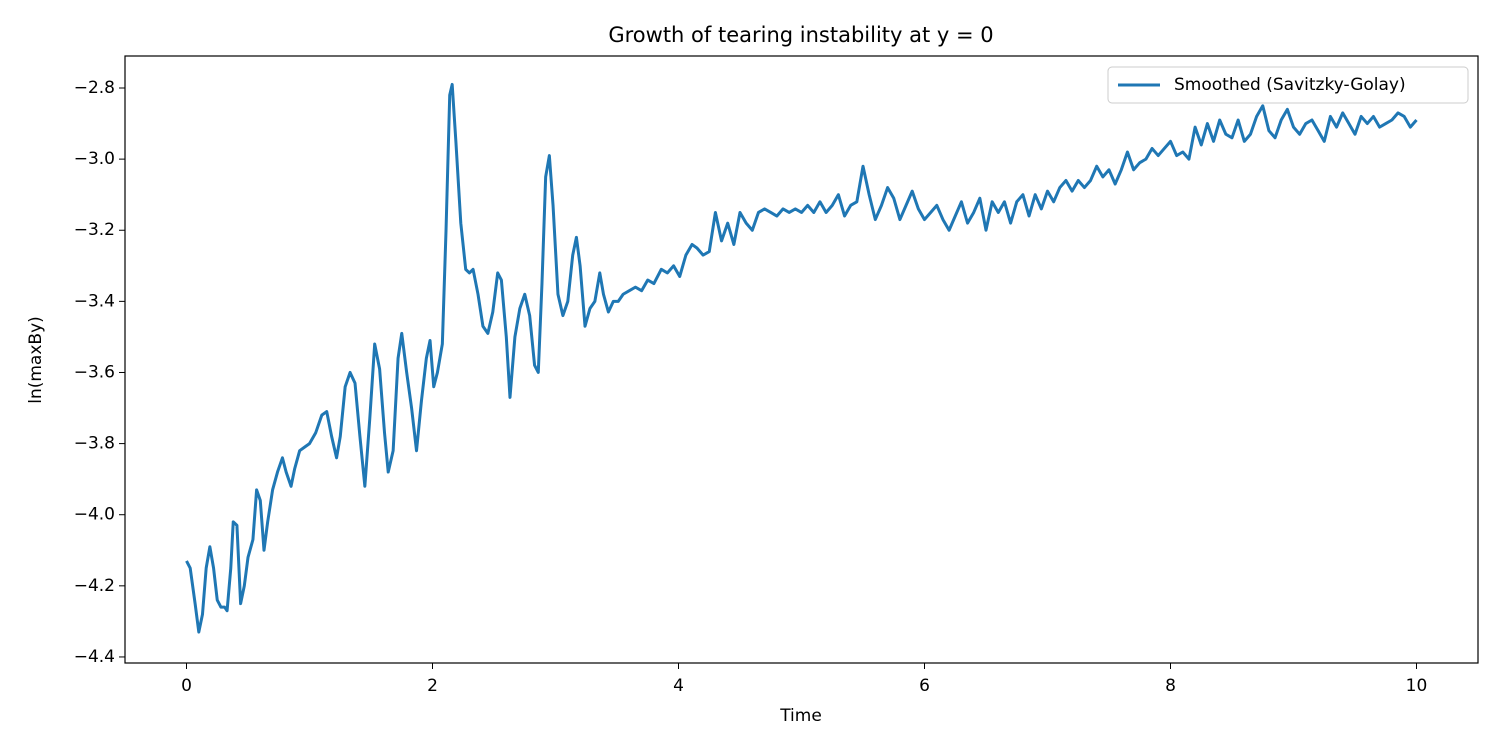 The width and height of the screenshot is (1500, 750). I want to click on y-tick-label: −4.2, so click(94, 586).